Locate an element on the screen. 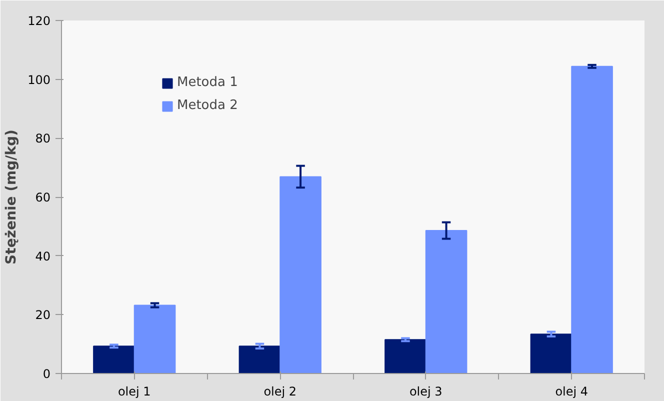 The width and height of the screenshot is (664, 401). x-tick-label: olej 4 is located at coordinates (571, 391).